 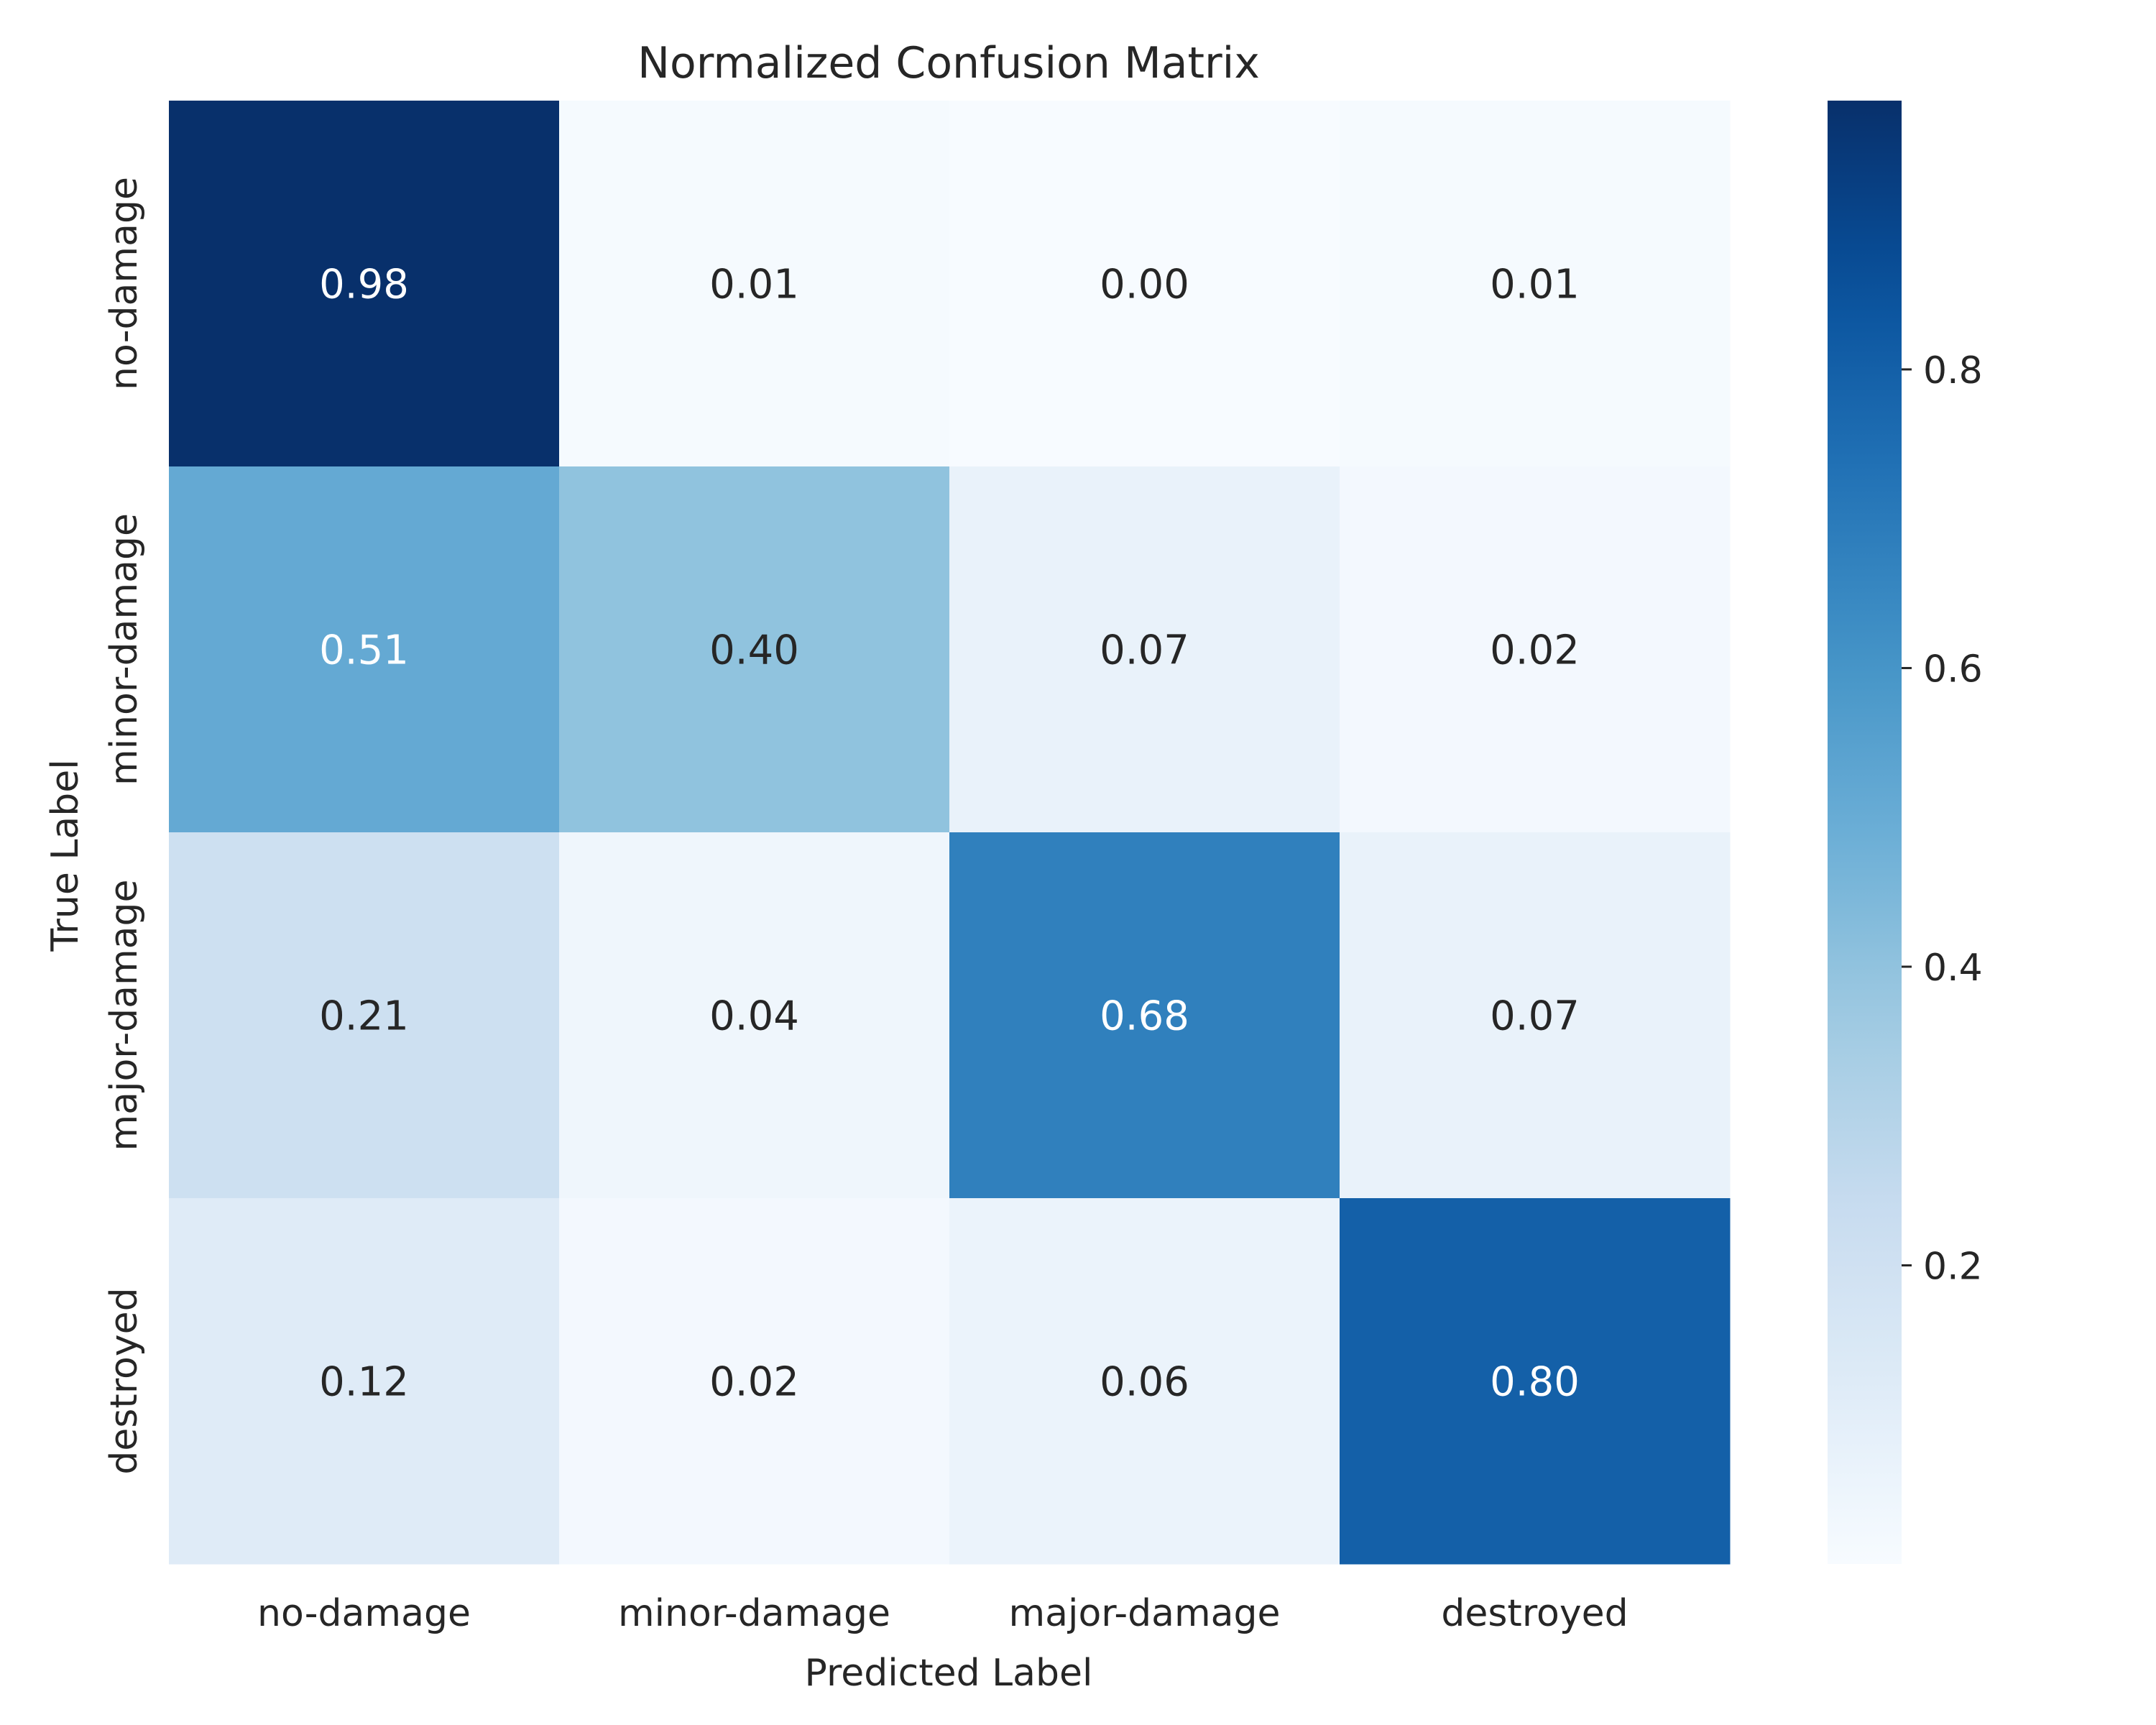 What do you see at coordinates (948, 63) in the screenshot?
I see `chart-title: Normalized Confusion Matrix` at bounding box center [948, 63].